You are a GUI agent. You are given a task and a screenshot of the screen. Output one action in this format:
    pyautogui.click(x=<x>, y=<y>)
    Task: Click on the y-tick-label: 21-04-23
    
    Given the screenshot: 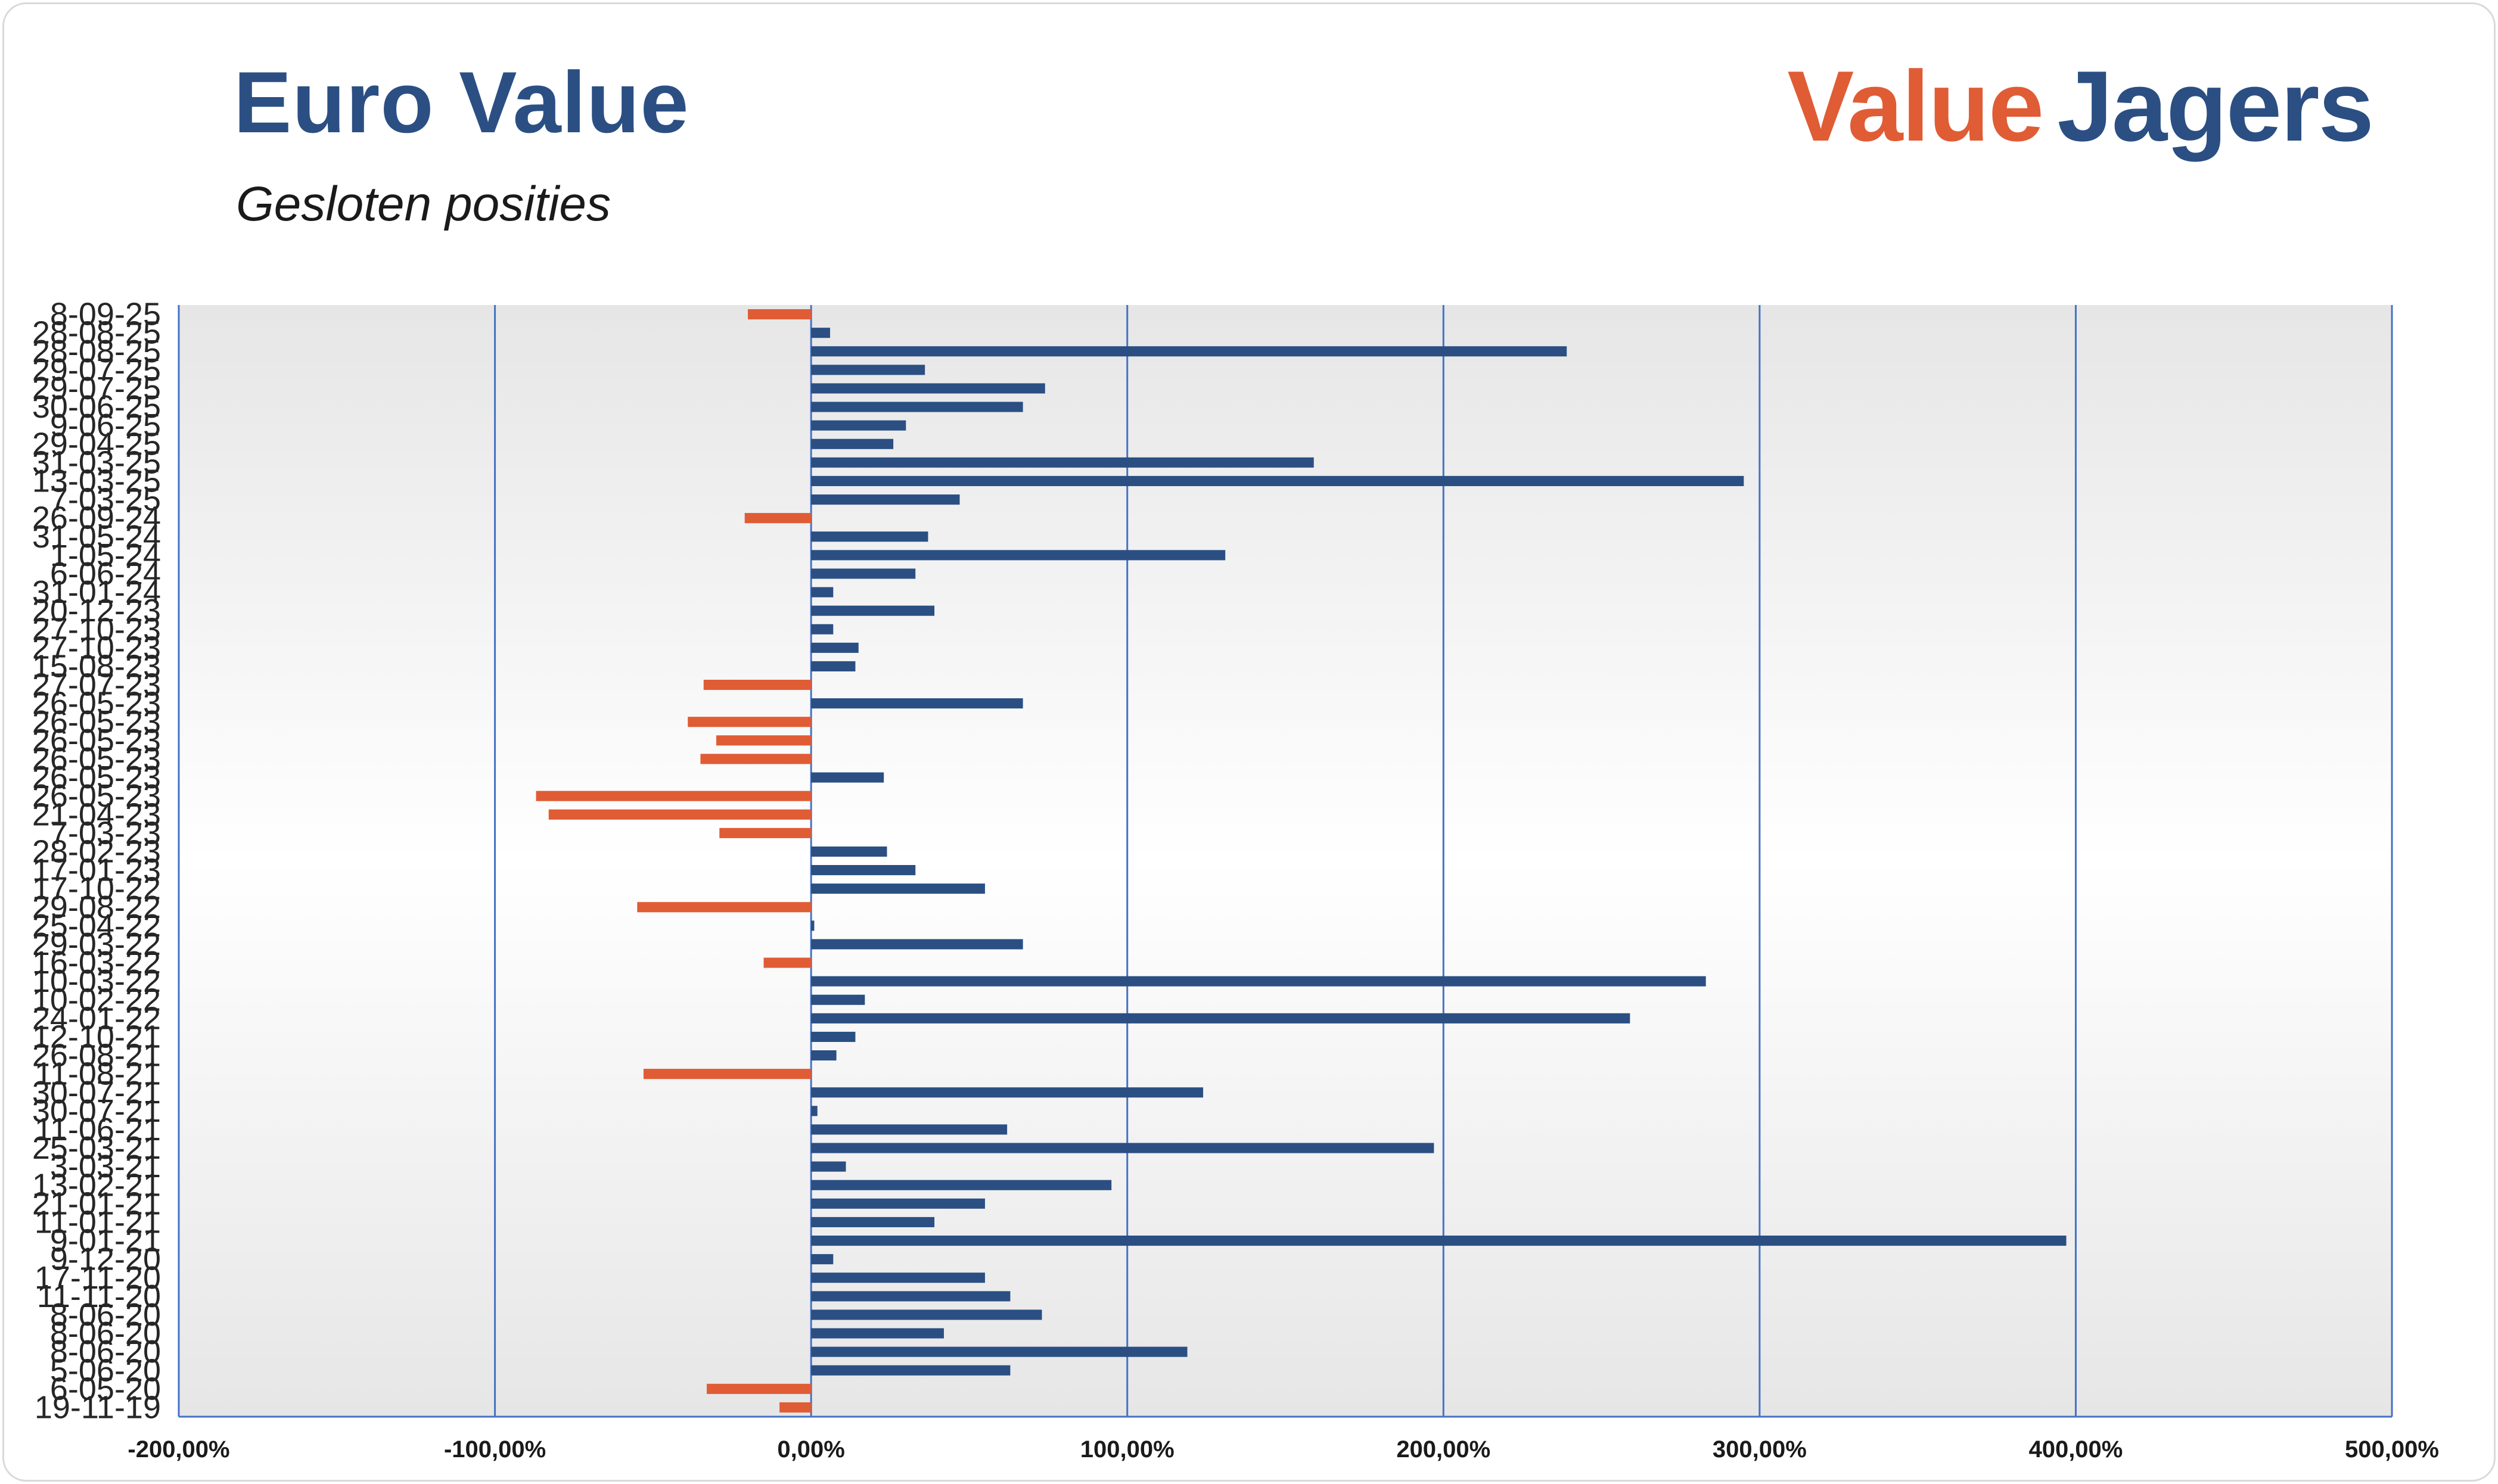 What is the action you would take?
    pyautogui.click(x=96, y=814)
    